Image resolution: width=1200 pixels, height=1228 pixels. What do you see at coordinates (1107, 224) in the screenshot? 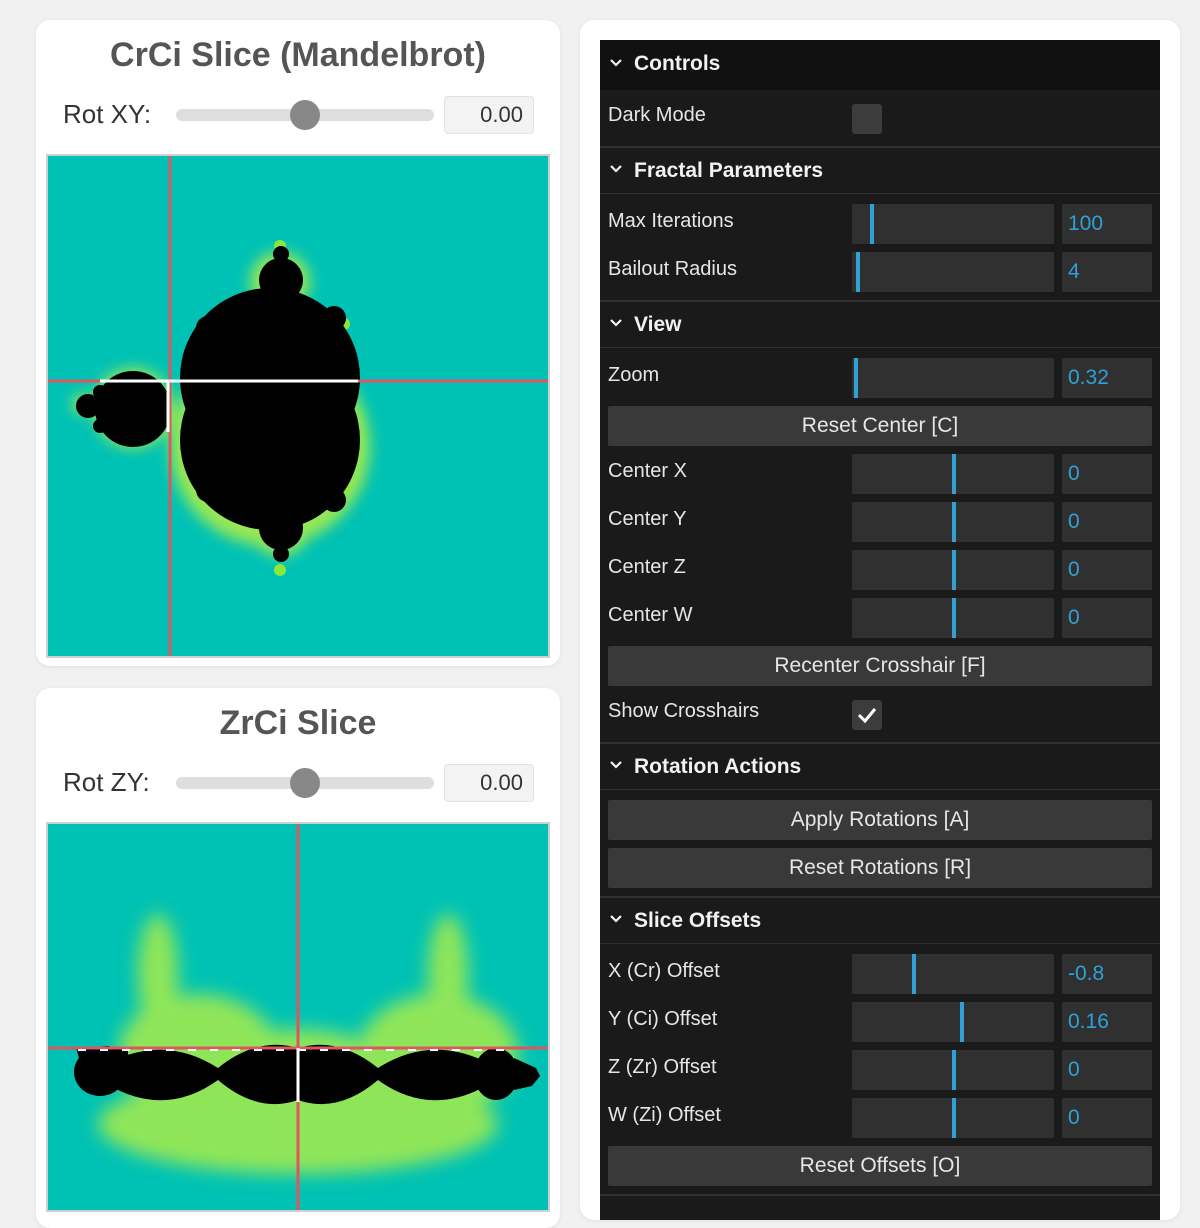
I see `max-iterations-input: 100` at bounding box center [1107, 224].